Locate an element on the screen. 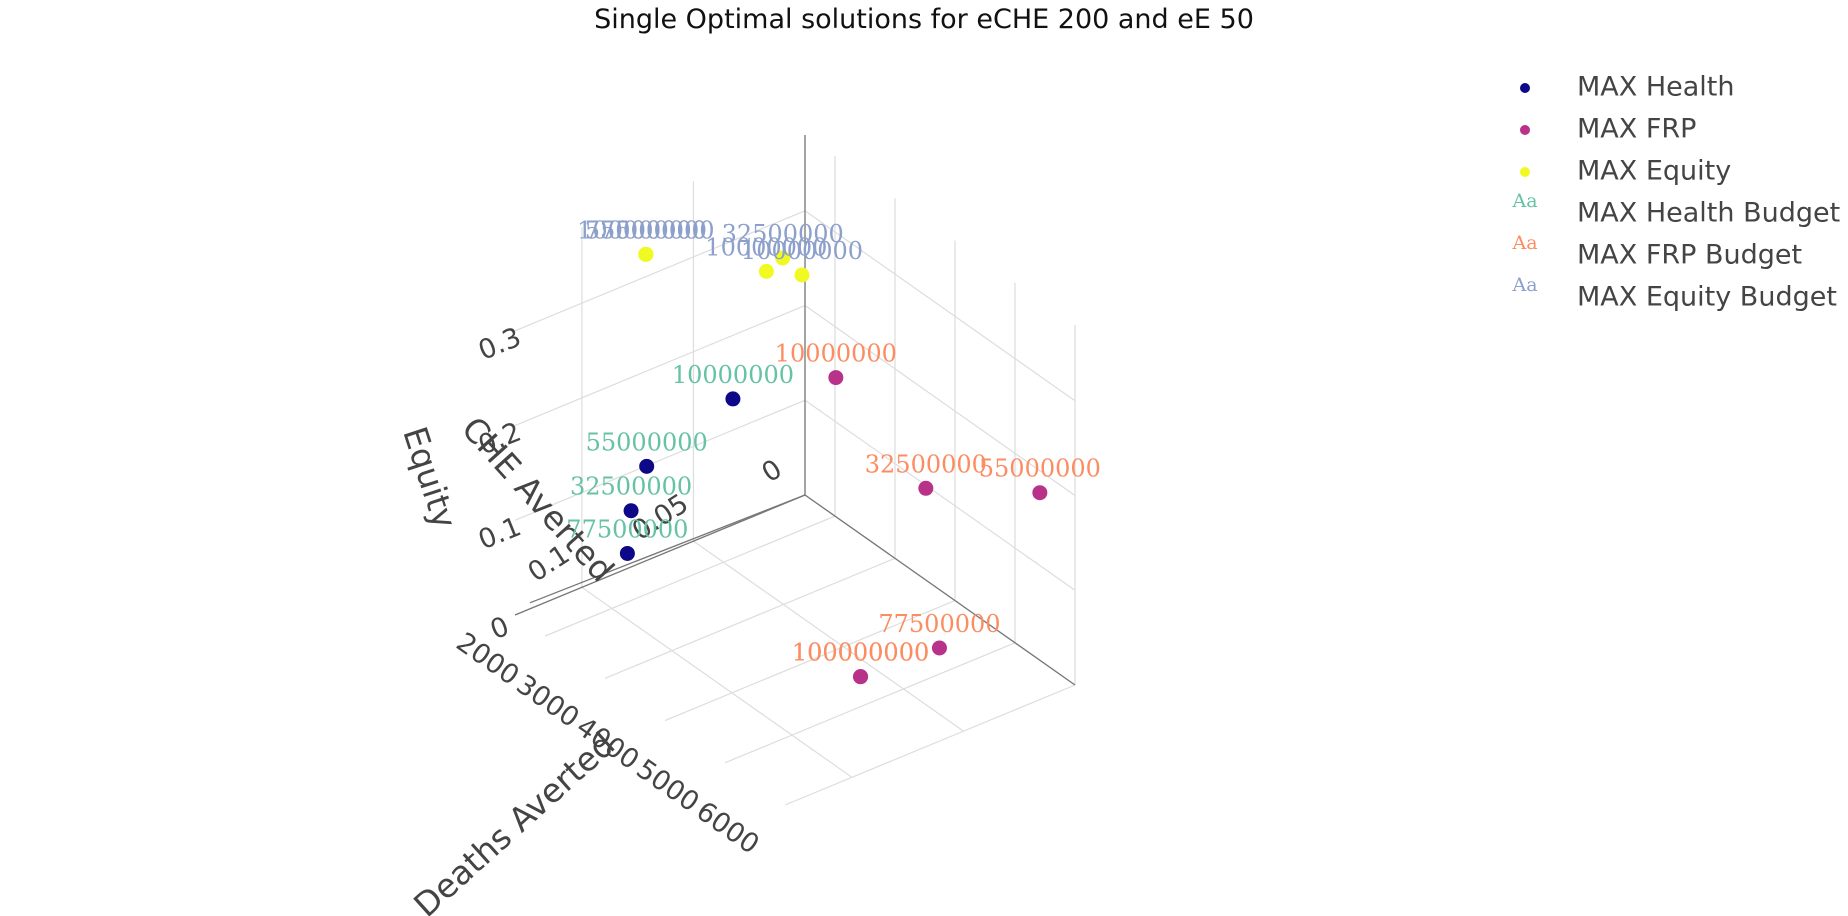 Image resolution: width=1848 pixels, height=916 pixels. x-tick-label: 5000 is located at coordinates (668, 786).